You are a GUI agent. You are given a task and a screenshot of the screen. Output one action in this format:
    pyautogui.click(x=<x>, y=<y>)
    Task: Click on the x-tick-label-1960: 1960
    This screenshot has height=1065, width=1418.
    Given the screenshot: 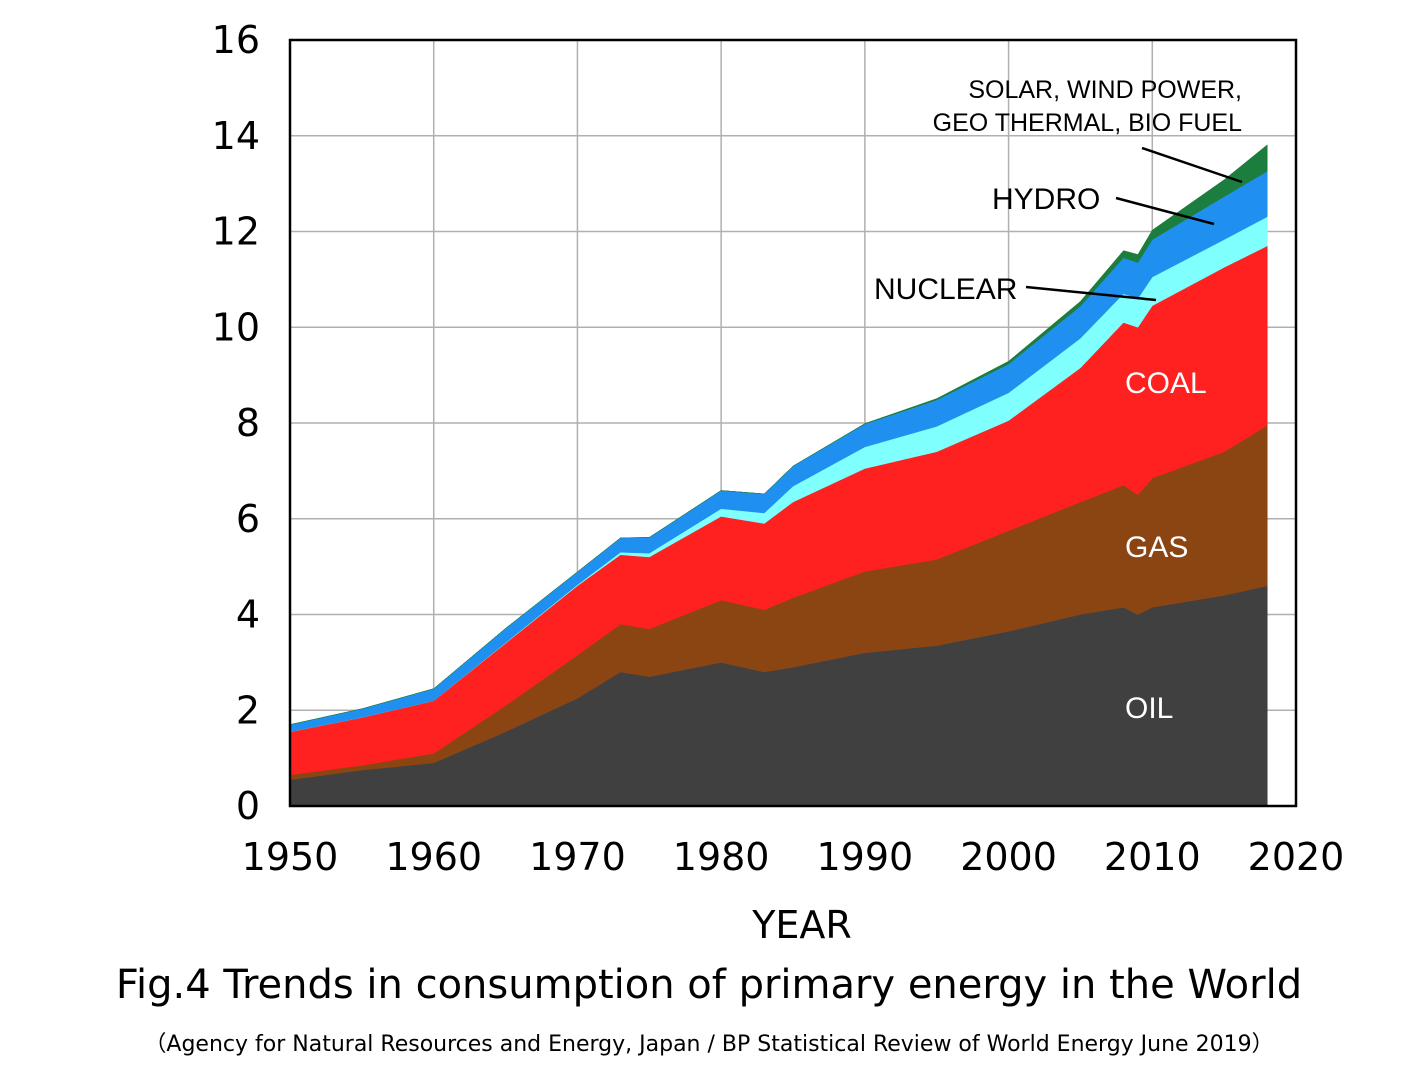 What is the action you would take?
    pyautogui.click(x=433, y=857)
    